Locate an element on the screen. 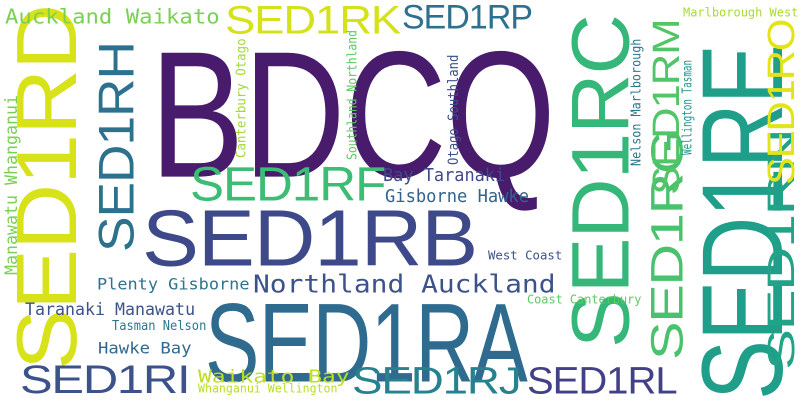  word-coast-canterbury: Coast Canterbury is located at coordinates (584, 300).